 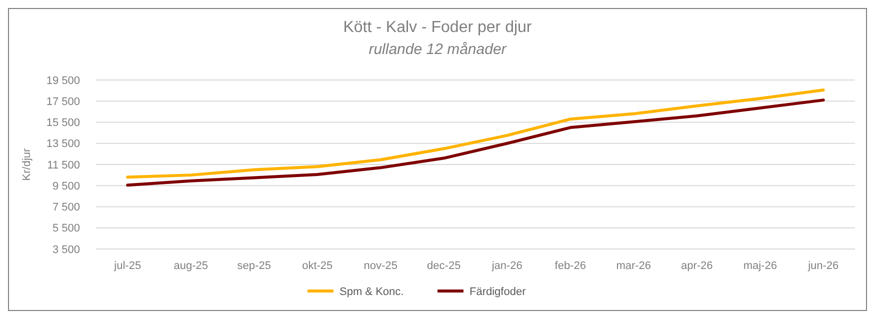 I want to click on y-tick-label: 19 500, so click(x=63, y=80).